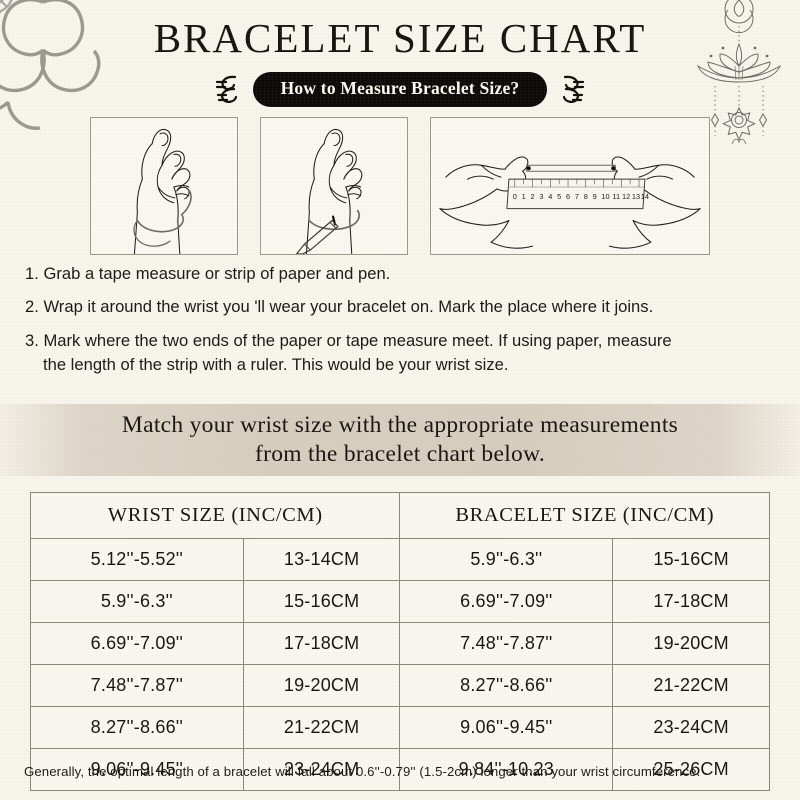 This screenshot has height=800, width=800. Describe the element at coordinates (321, 559) in the screenshot. I see `cell-wrist-cm: 13-14CM` at that location.